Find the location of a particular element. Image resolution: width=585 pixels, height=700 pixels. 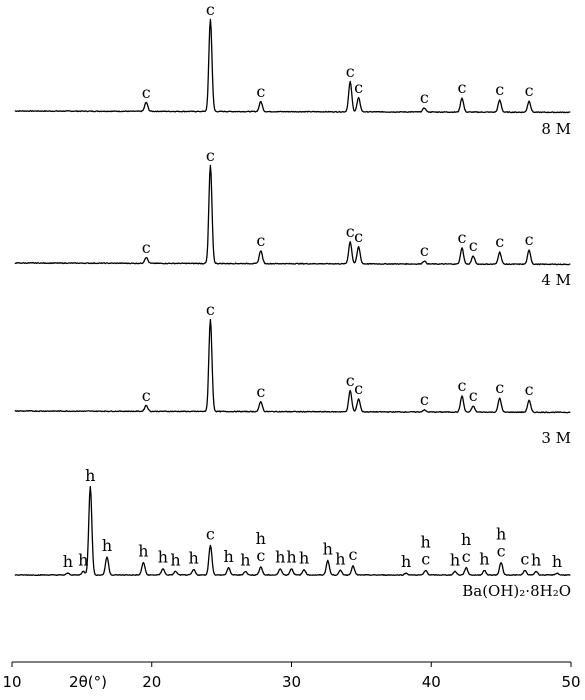

x-tick-label: 40 is located at coordinates (431, 682).